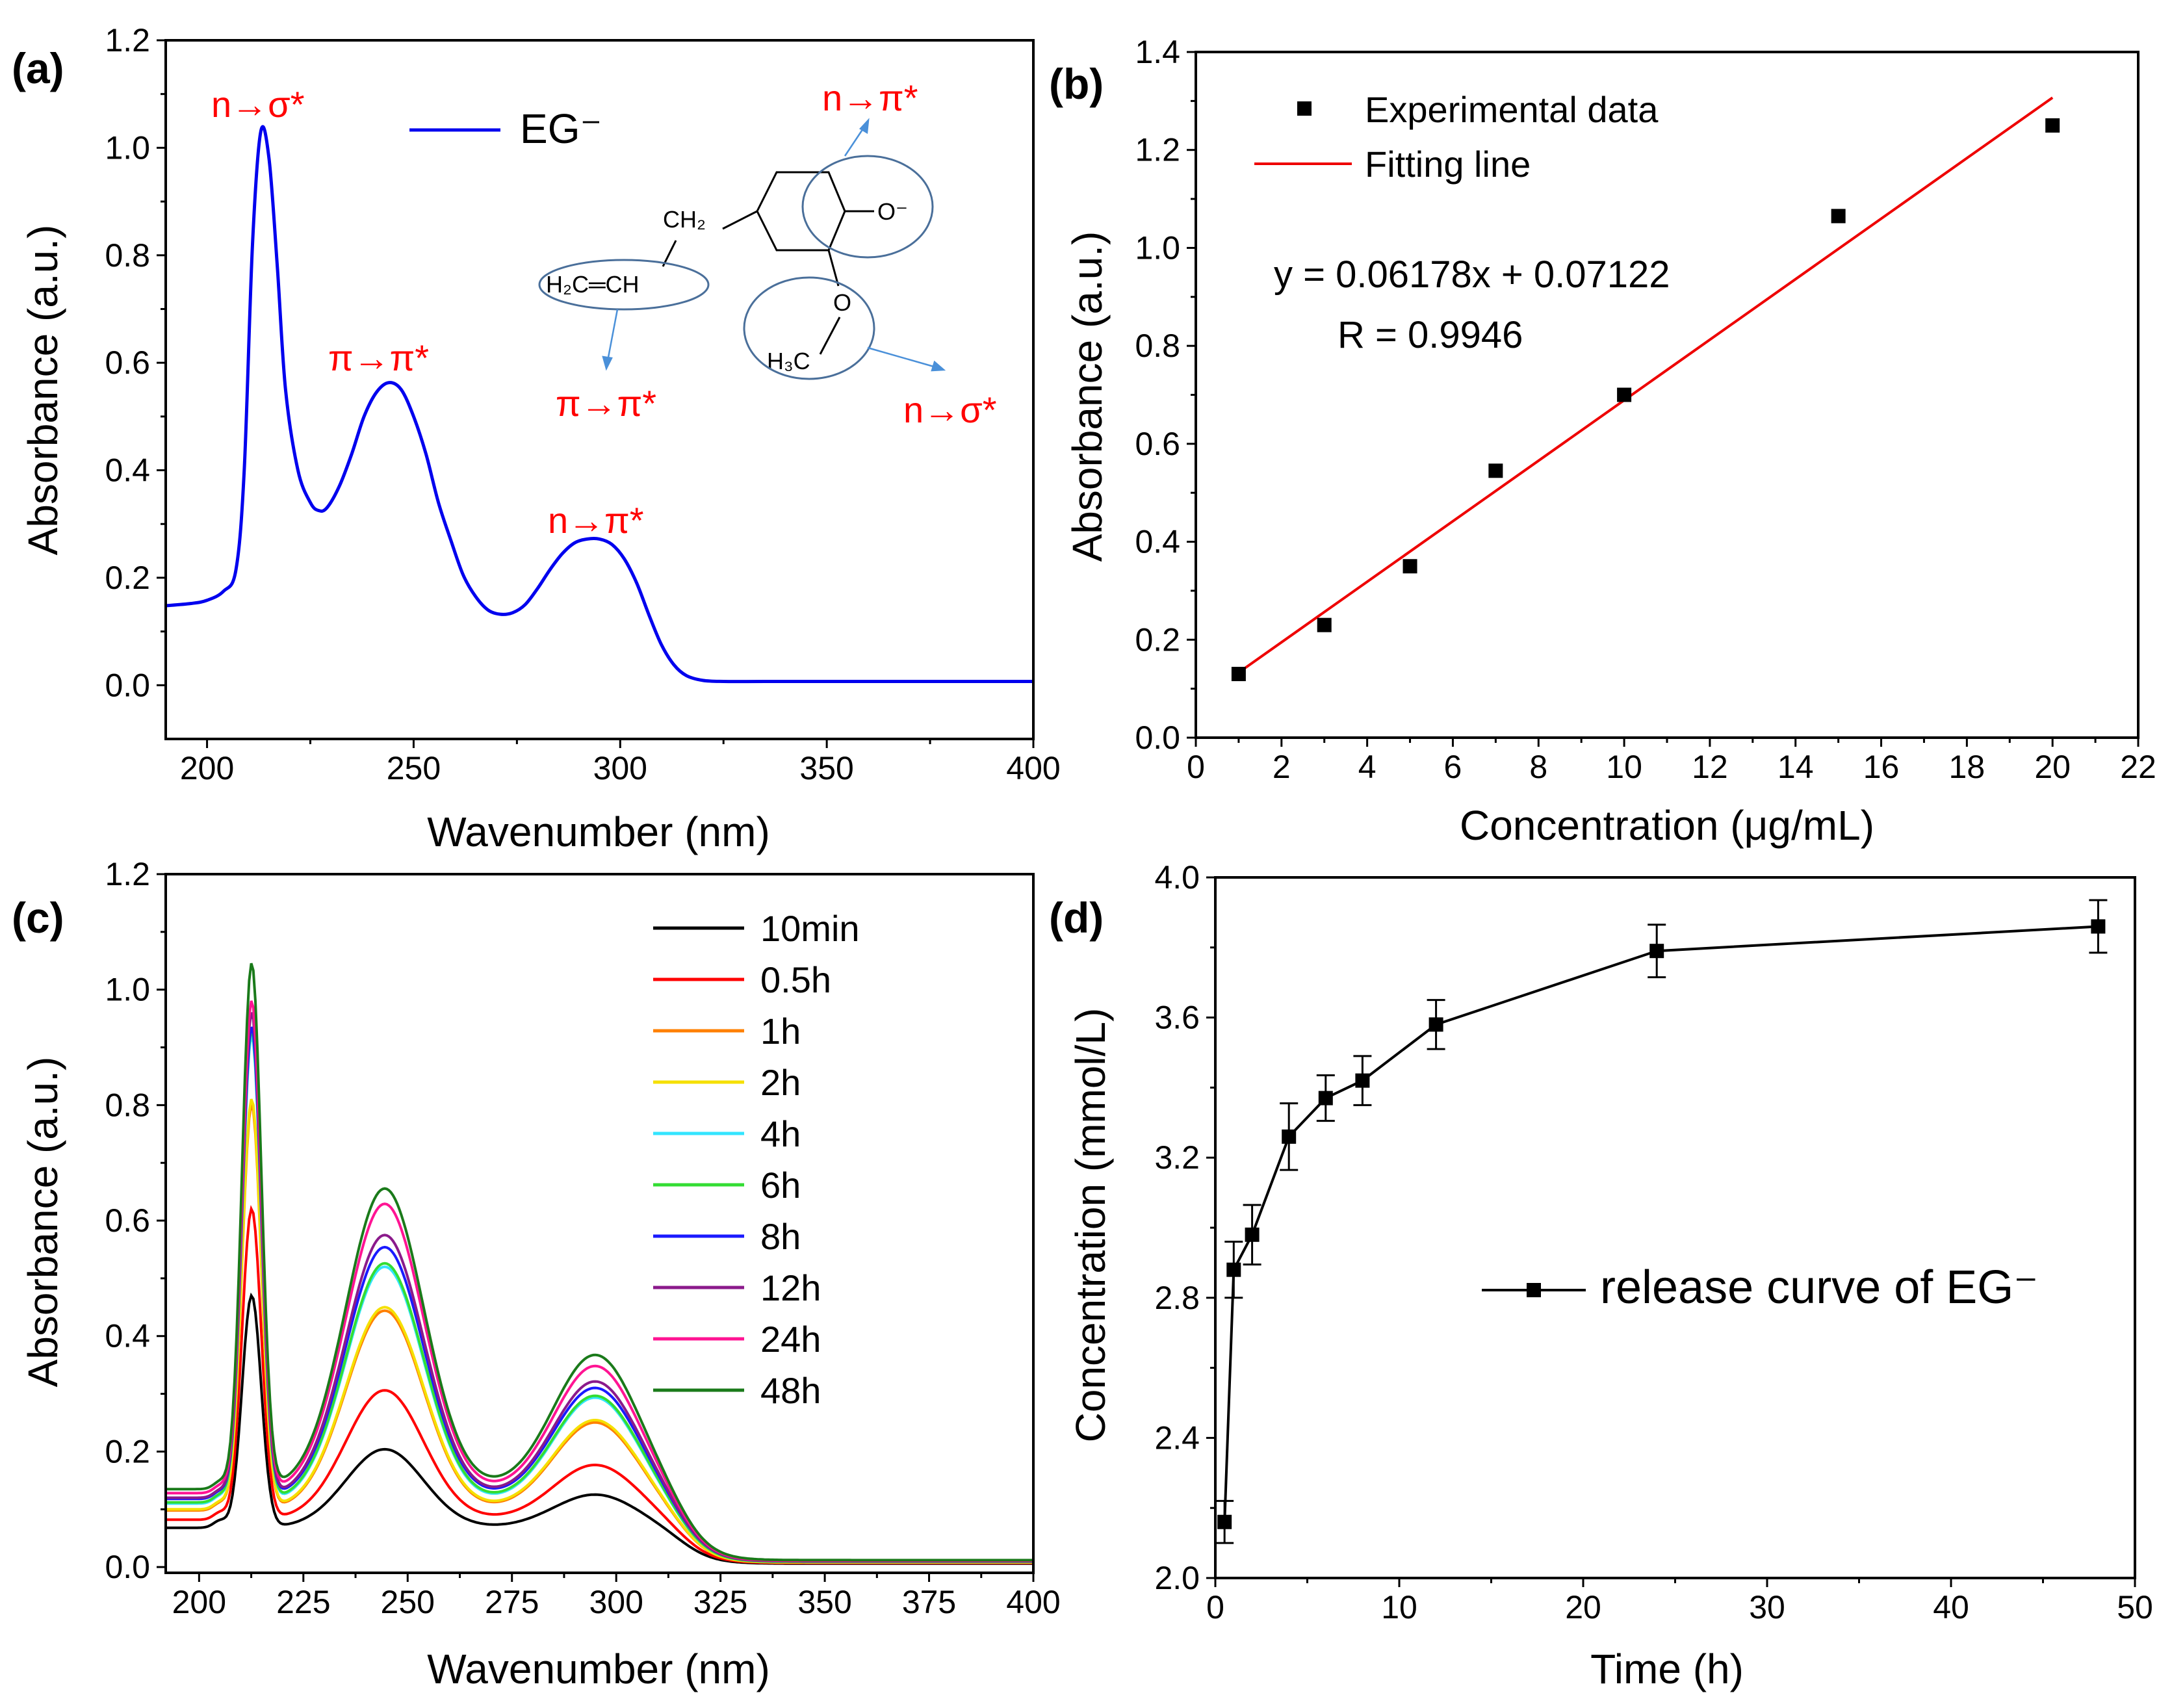 This screenshot has height=1708, width=2159. Describe the element at coordinates (613, 335) in the screenshot. I see `arrow-to-pi-pi` at that location.